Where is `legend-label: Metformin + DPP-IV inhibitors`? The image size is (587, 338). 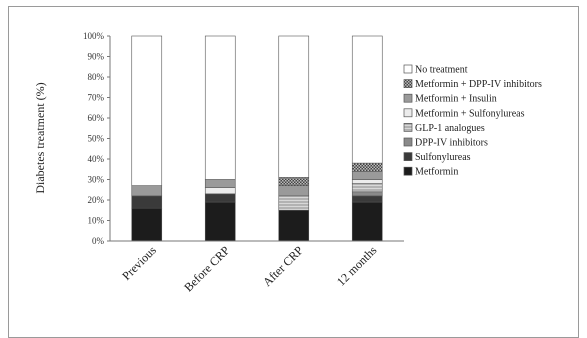
legend-label: Metformin + DPP-IV inhibitors is located at coordinates (478, 84).